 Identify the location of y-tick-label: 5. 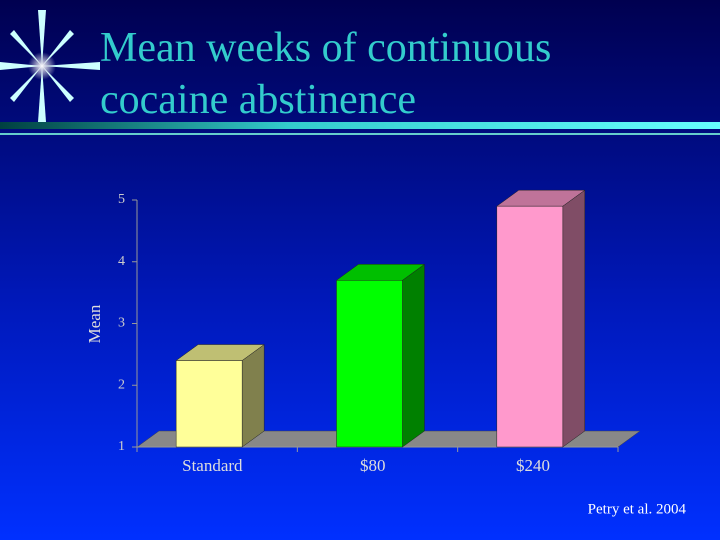
(121, 199).